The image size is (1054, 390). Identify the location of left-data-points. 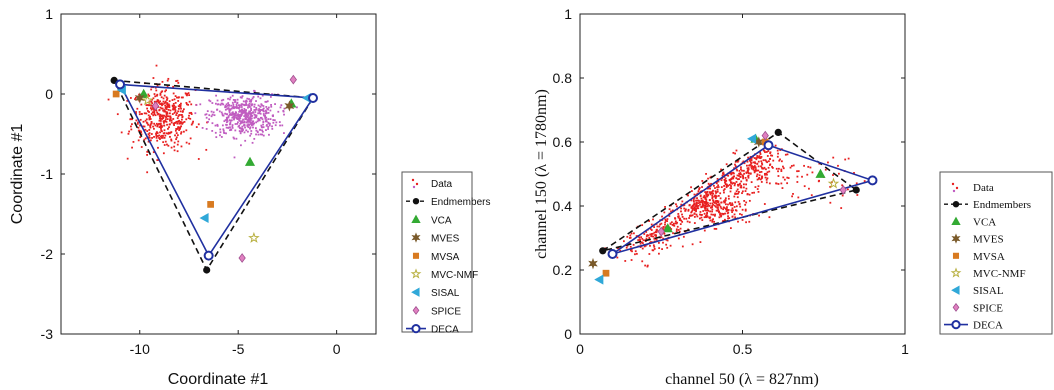
(202, 119).